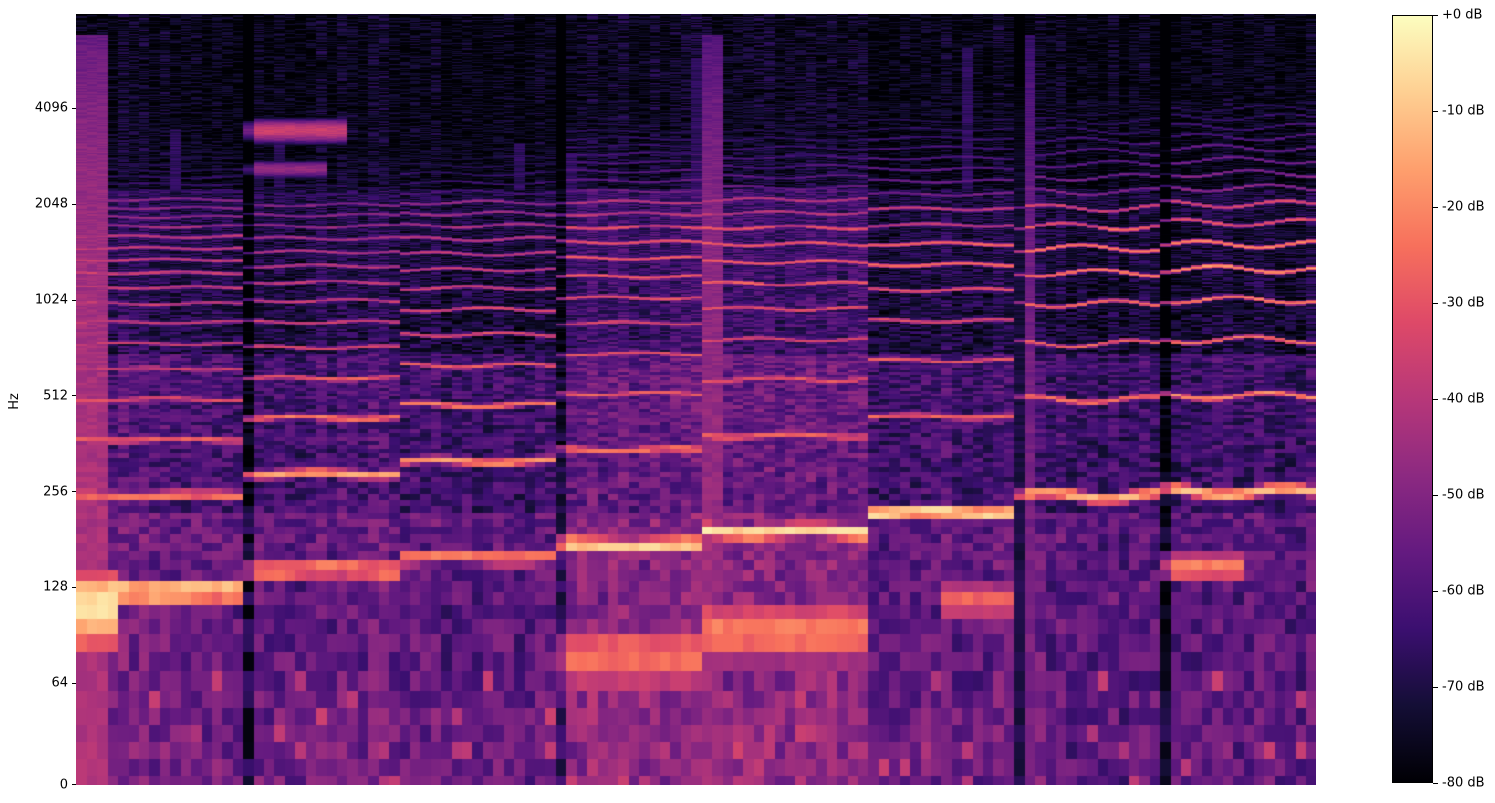 The height and width of the screenshot is (803, 1495). Describe the element at coordinates (1463, 591) in the screenshot. I see `colorbar-tick-label: -60 dB` at that location.